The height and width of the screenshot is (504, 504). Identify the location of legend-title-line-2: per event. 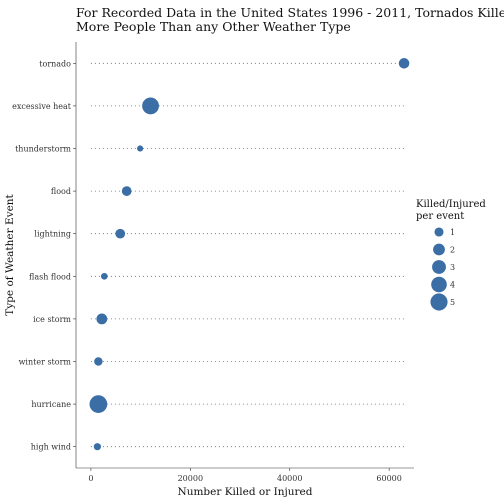
(440, 216).